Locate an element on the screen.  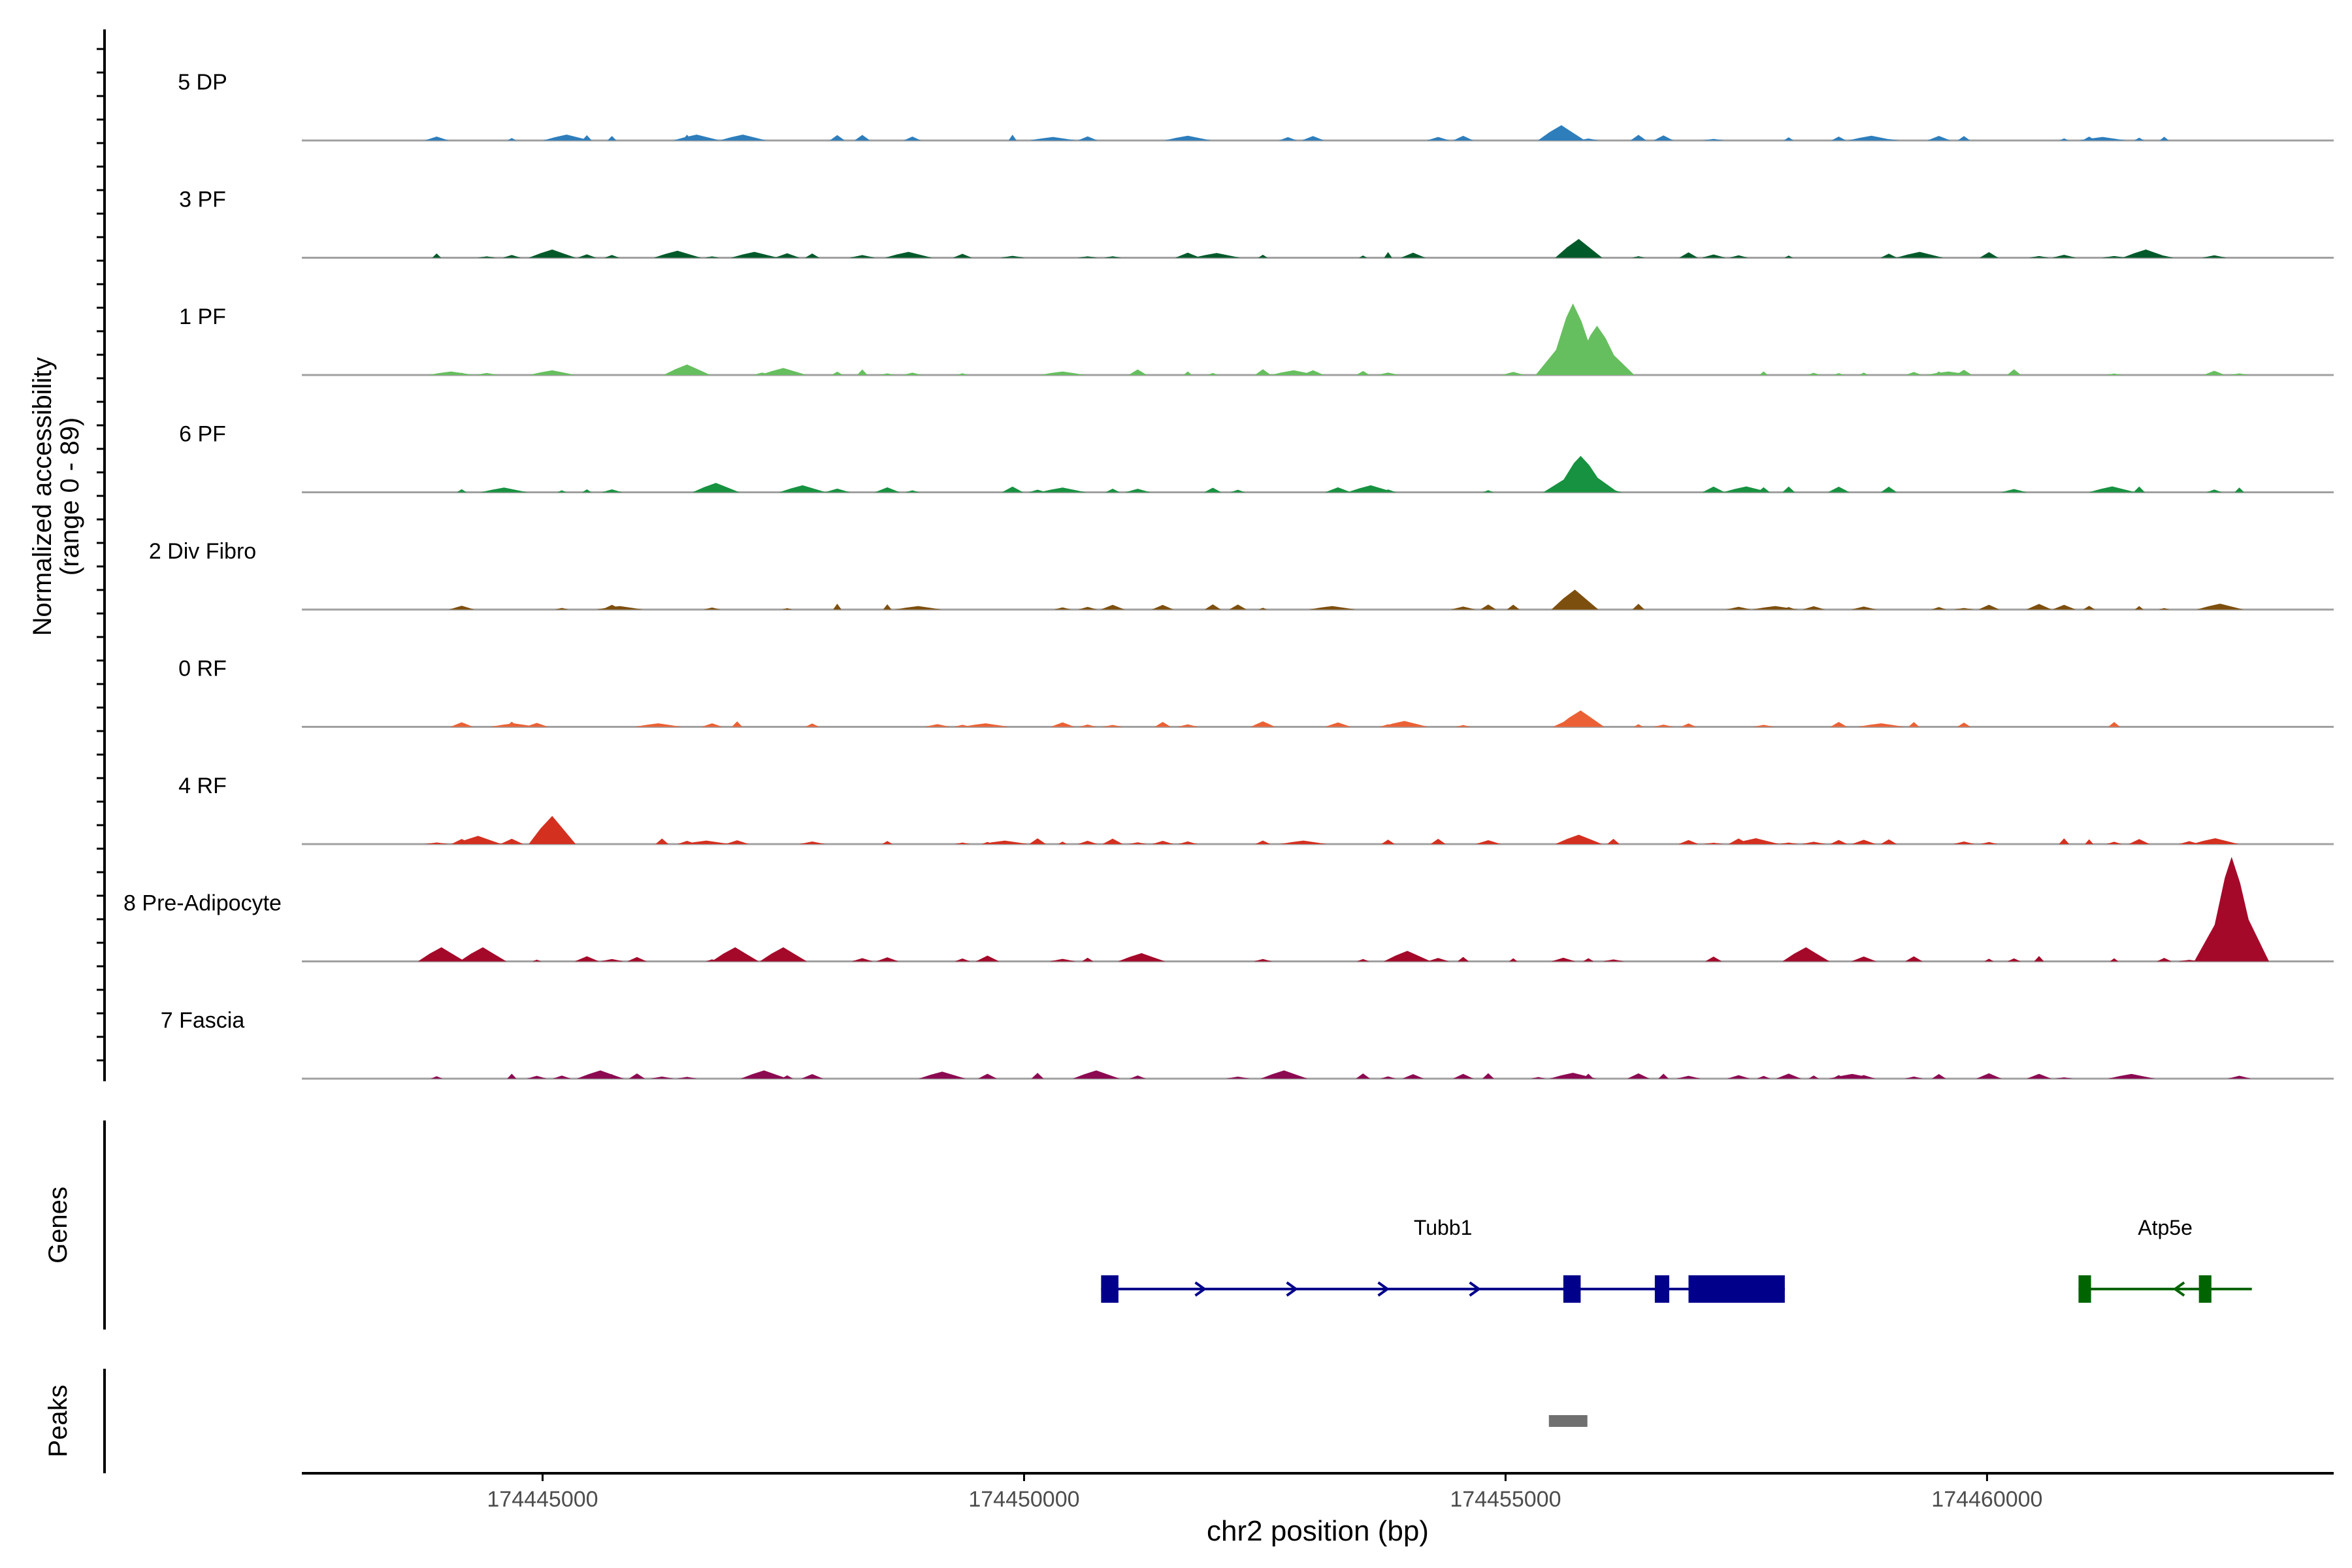
x-tick-label: 174445000 is located at coordinates (542, 1499).